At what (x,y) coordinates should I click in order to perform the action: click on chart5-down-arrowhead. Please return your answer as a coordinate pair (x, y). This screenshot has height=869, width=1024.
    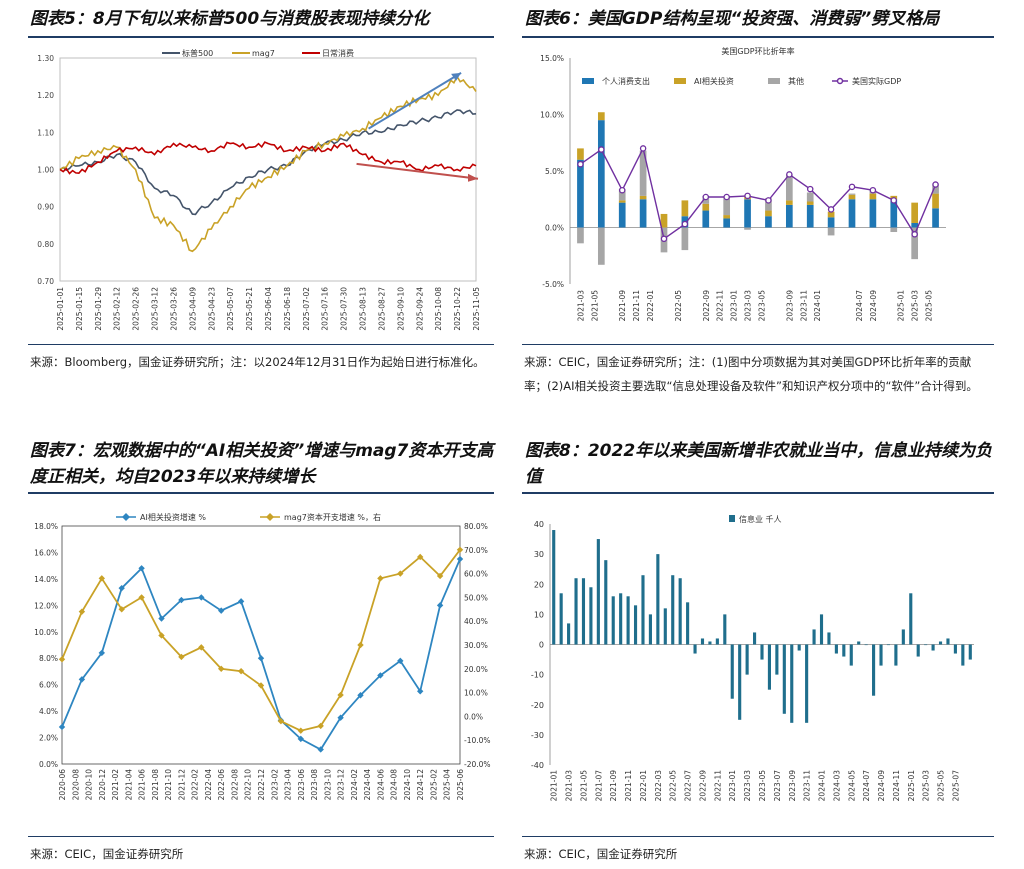
    Looking at the image, I should click on (473, 177).